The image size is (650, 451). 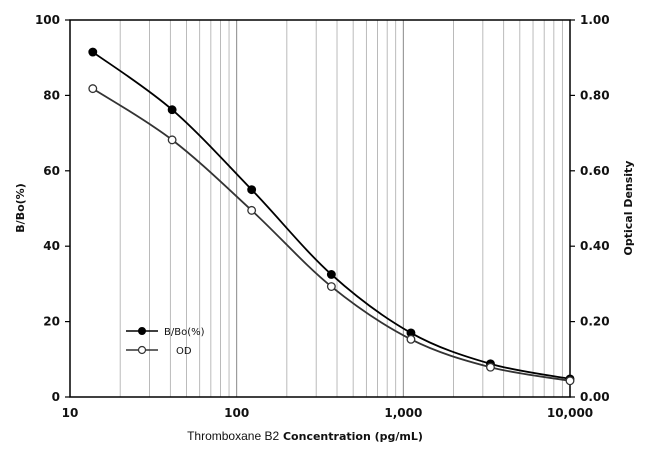 What do you see at coordinates (51, 171) in the screenshot?
I see `y-tick-label: 60` at bounding box center [51, 171].